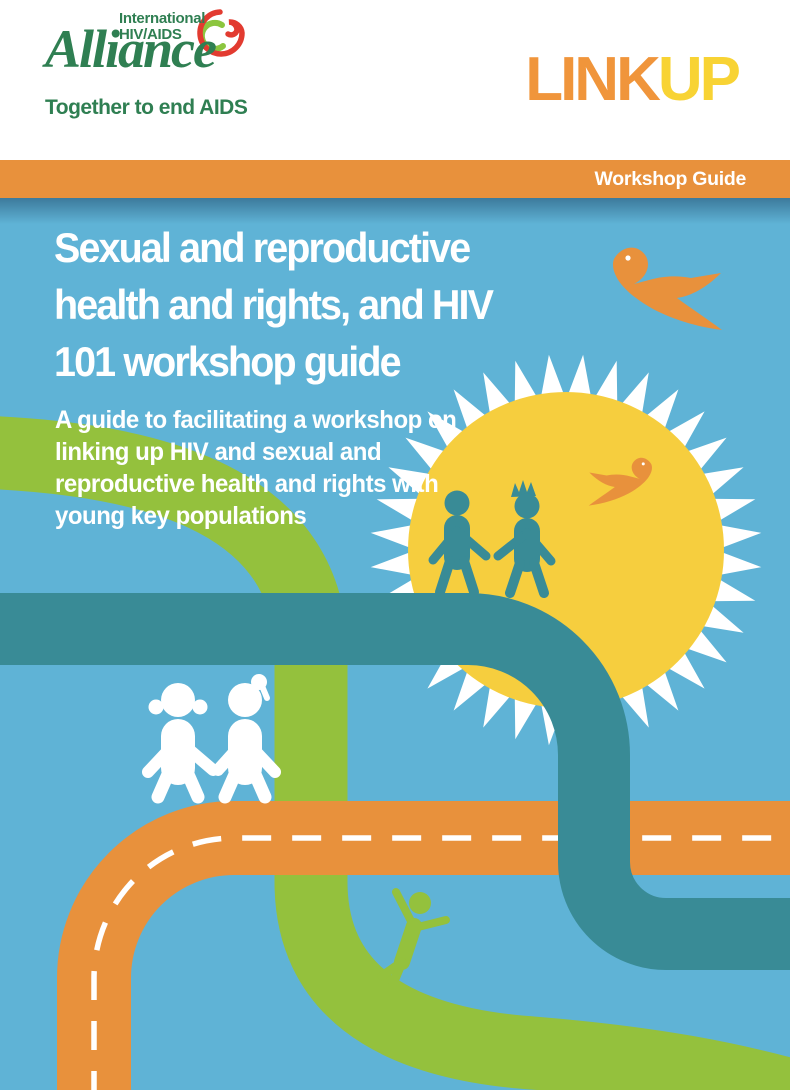  I want to click on white-figures, so click(211, 739).